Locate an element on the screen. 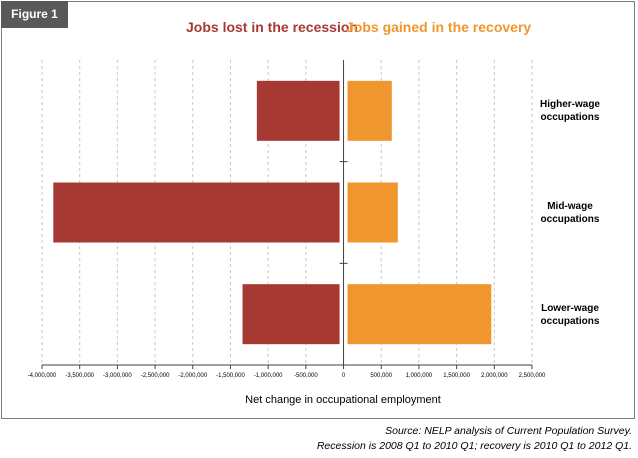  category-label-mid-wage: Mid-wage occupations is located at coordinates (569, 213).